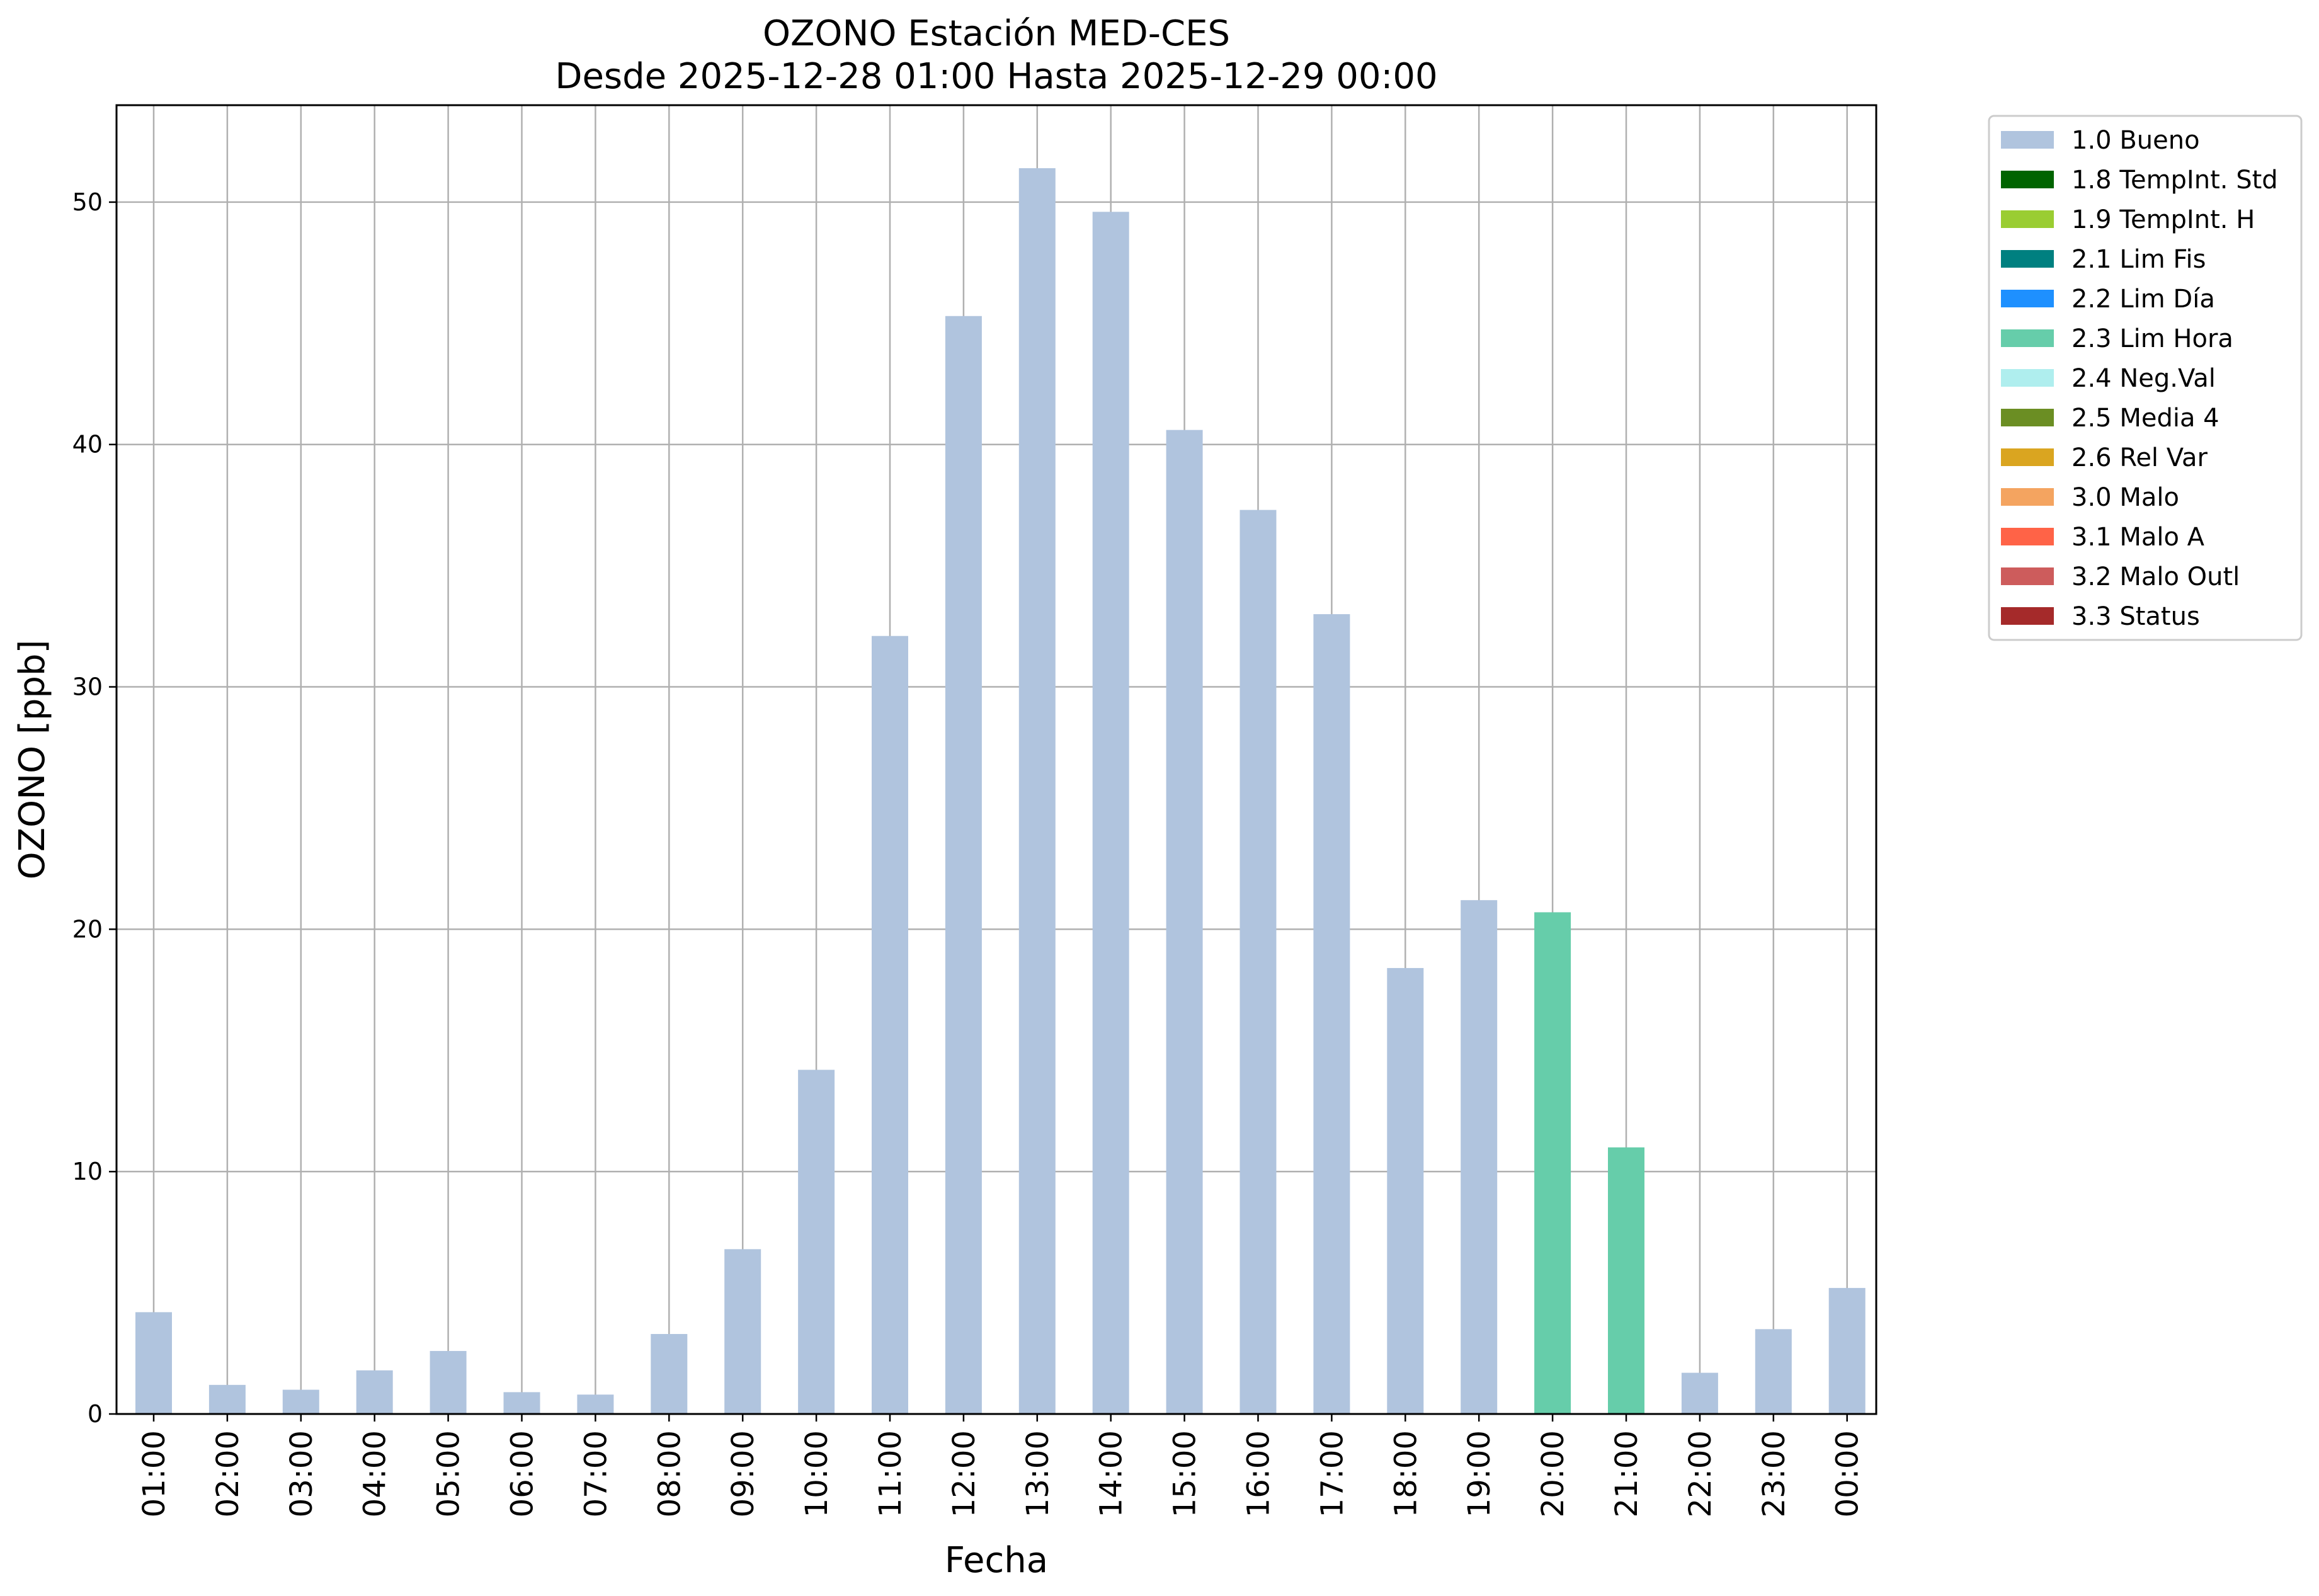  Describe the element at coordinates (890, 1473) in the screenshot. I see `x-tick-label: 11:00` at that location.